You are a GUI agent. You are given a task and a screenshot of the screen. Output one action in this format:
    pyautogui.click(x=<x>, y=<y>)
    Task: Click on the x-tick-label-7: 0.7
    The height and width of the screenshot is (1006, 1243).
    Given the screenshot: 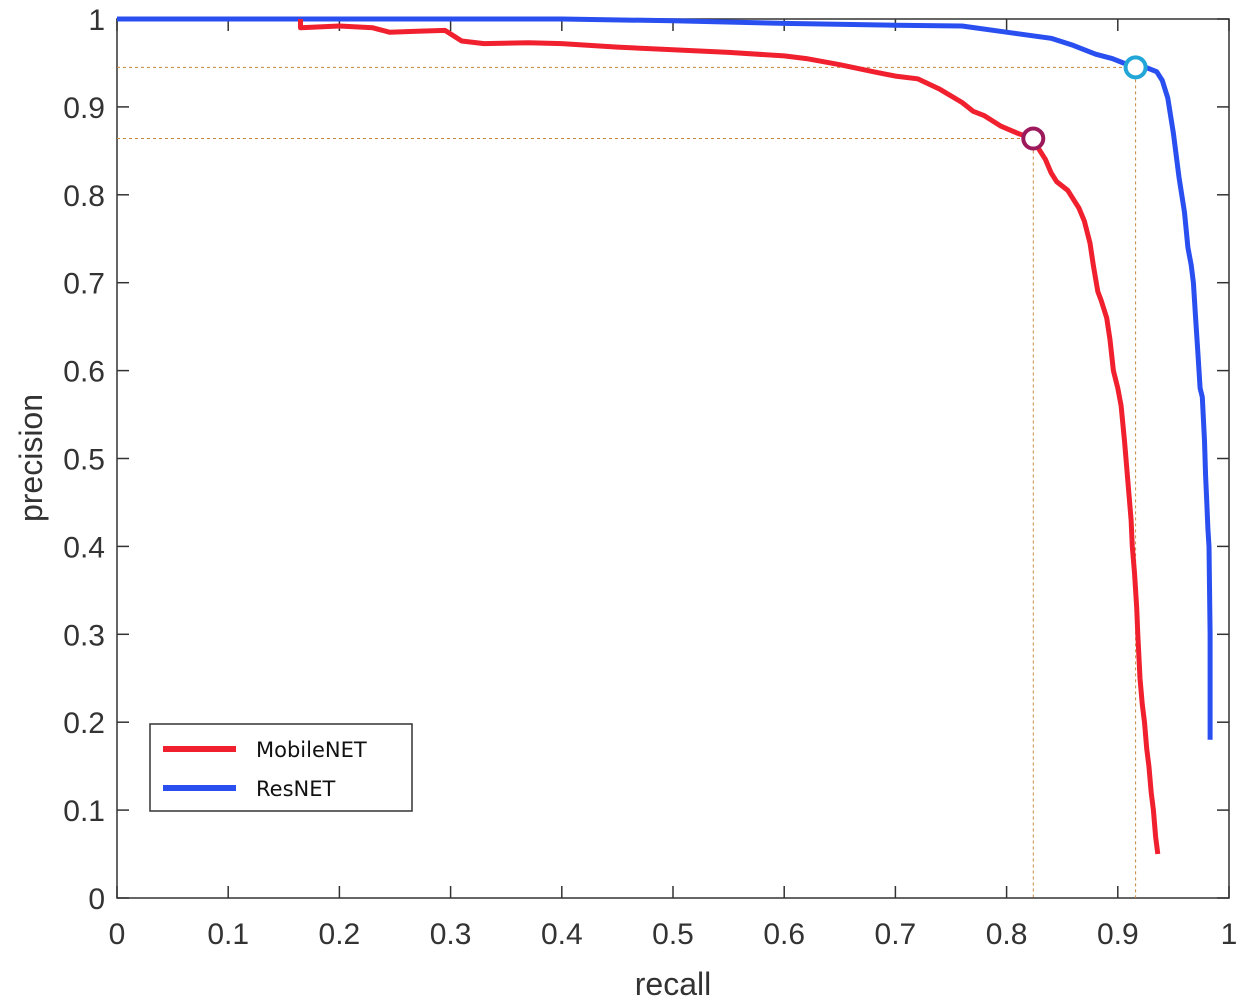 What is the action you would take?
    pyautogui.click(x=896, y=934)
    